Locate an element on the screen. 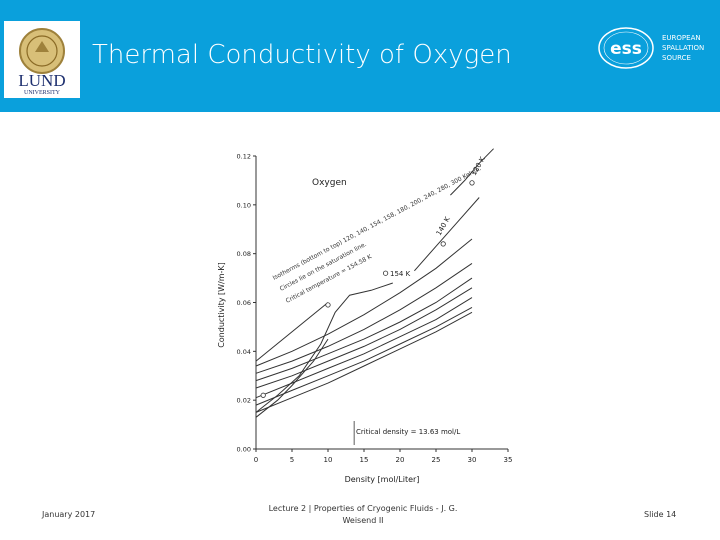  x-tick-label: 25 is located at coordinates (436, 460).